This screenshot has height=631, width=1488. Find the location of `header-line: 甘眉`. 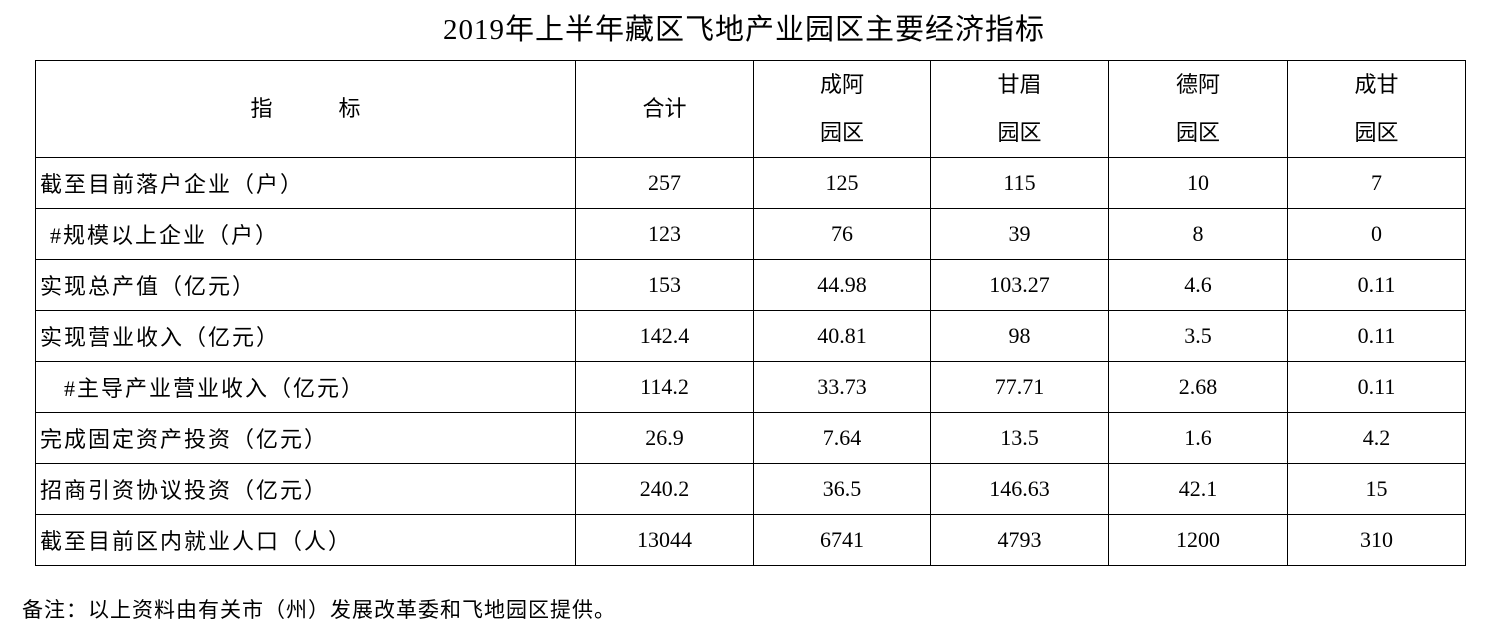

header-line: 甘眉 is located at coordinates (1019, 84).